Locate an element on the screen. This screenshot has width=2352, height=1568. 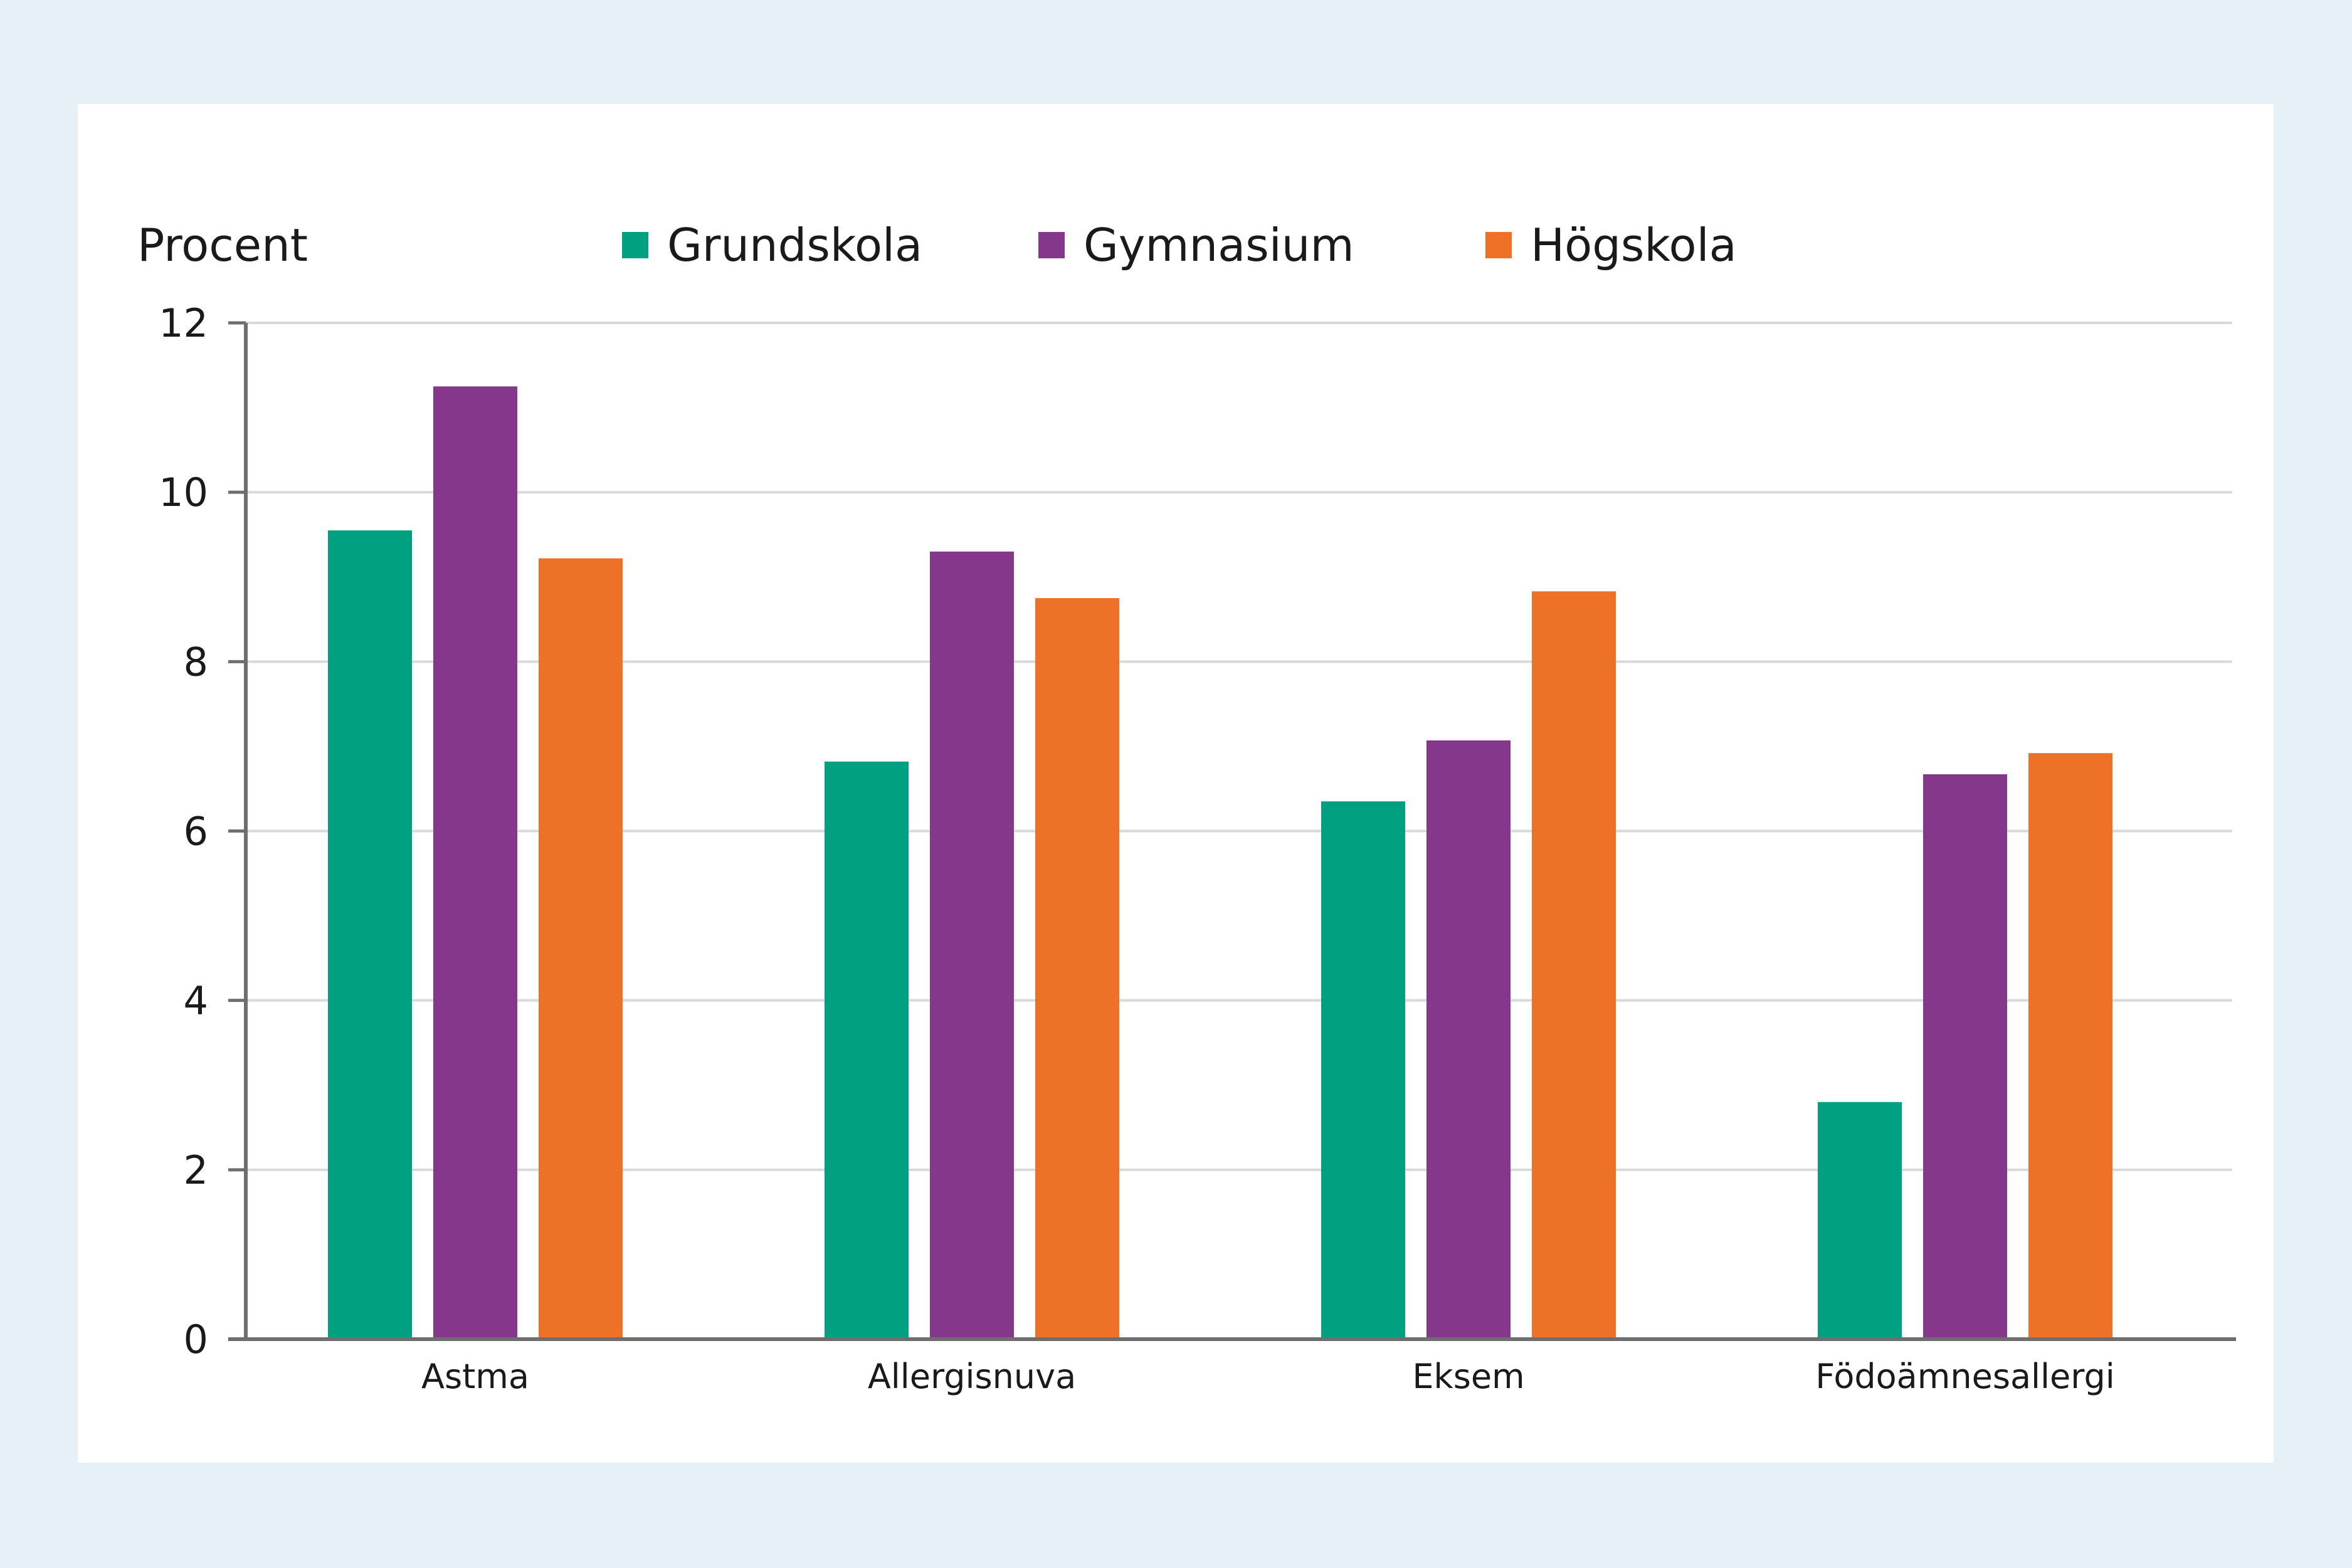
x-category-label: Födoämnesallergi is located at coordinates (1965, 1376).